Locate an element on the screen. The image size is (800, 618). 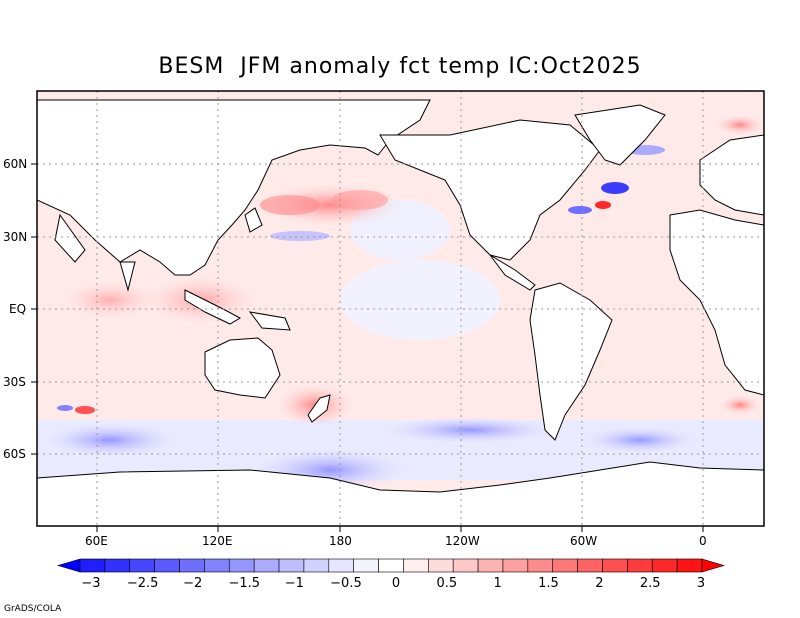
colorbar-tick-label: −0.5 is located at coordinates (346, 583).